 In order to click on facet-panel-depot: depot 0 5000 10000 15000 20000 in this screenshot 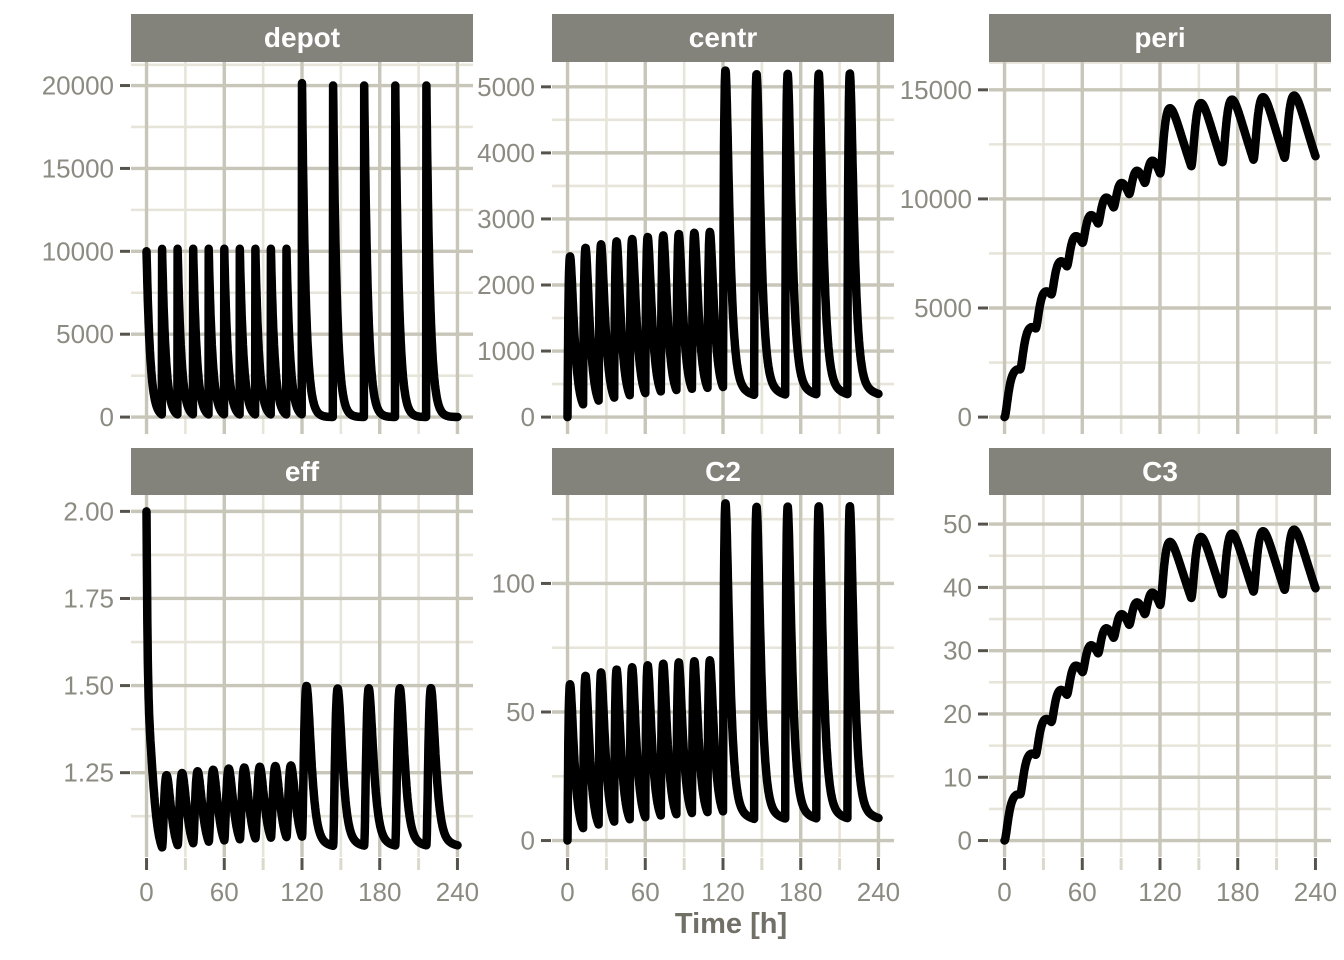, I will do `click(260, 225)`.